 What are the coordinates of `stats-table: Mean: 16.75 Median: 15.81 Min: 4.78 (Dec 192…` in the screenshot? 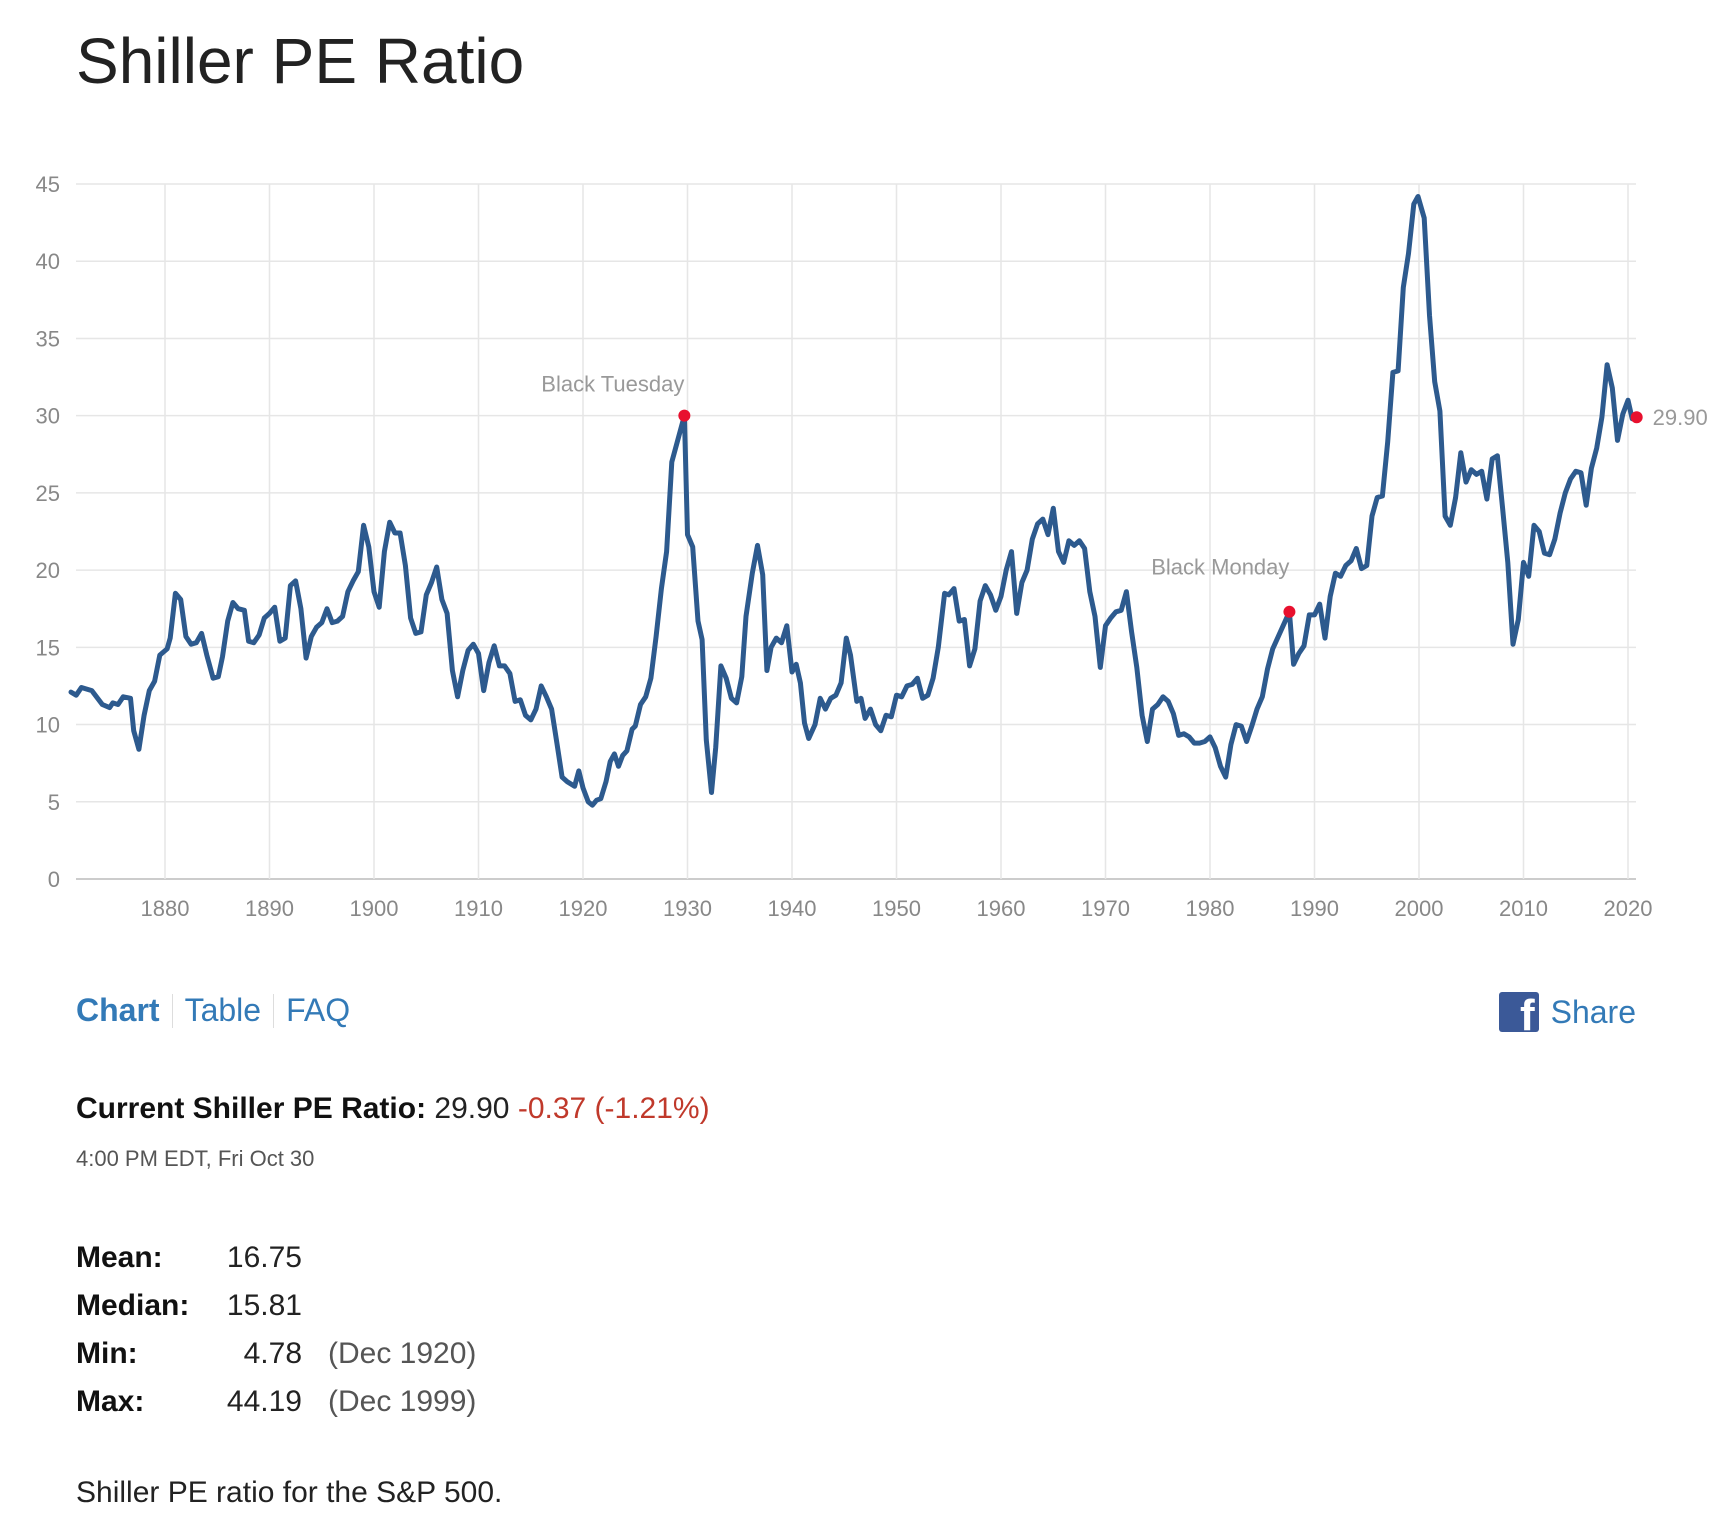 It's located at (276, 1330).